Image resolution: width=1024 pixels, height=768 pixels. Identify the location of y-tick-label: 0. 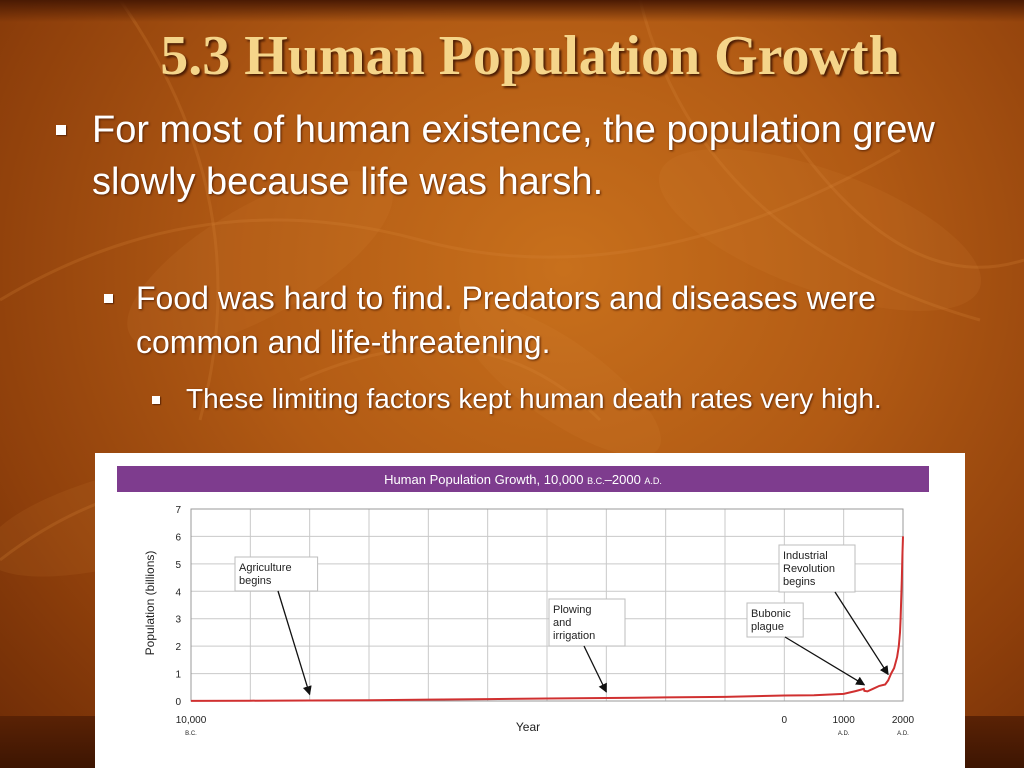
(178, 702).